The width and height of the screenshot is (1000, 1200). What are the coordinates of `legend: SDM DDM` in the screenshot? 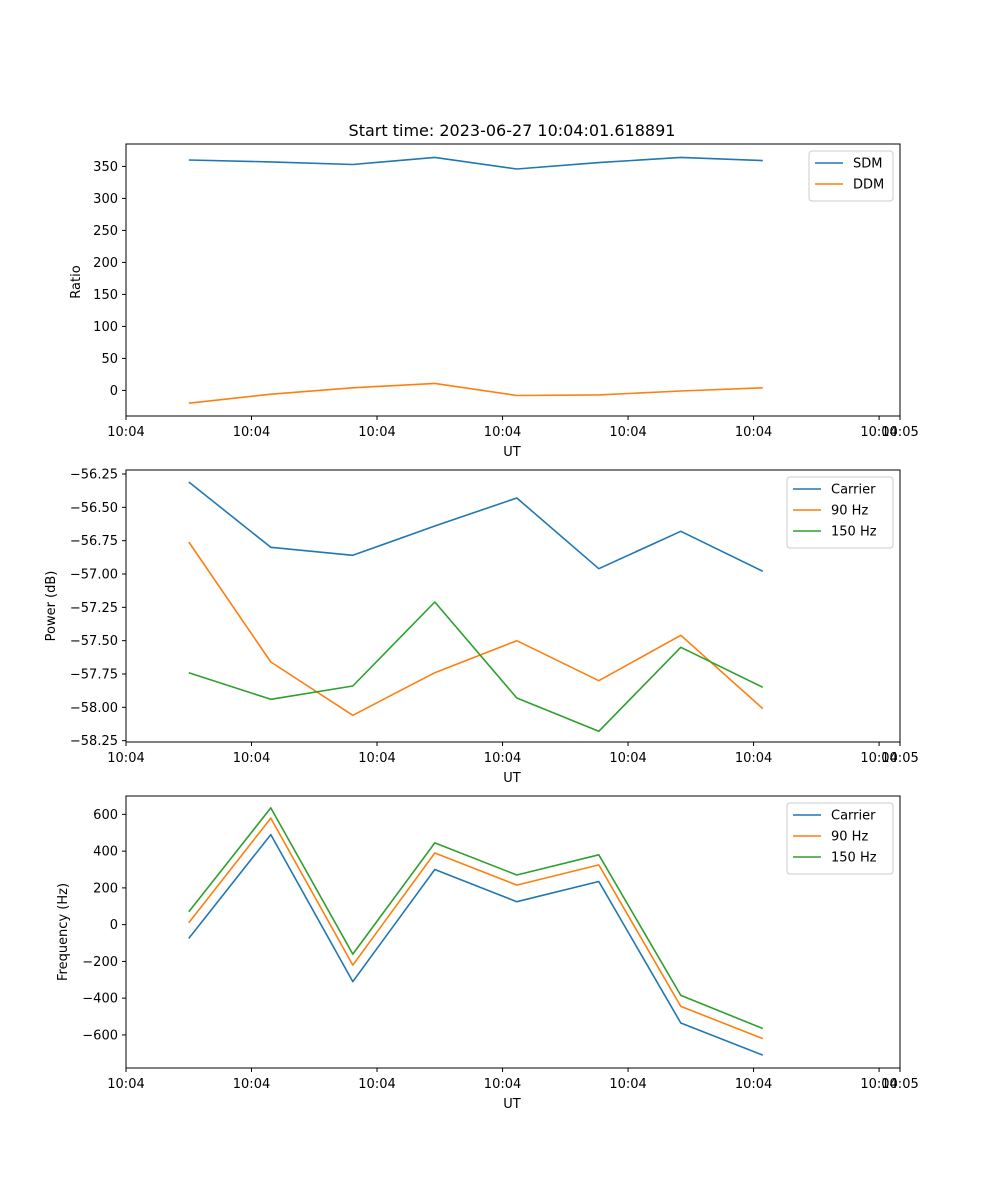 It's located at (851, 176).